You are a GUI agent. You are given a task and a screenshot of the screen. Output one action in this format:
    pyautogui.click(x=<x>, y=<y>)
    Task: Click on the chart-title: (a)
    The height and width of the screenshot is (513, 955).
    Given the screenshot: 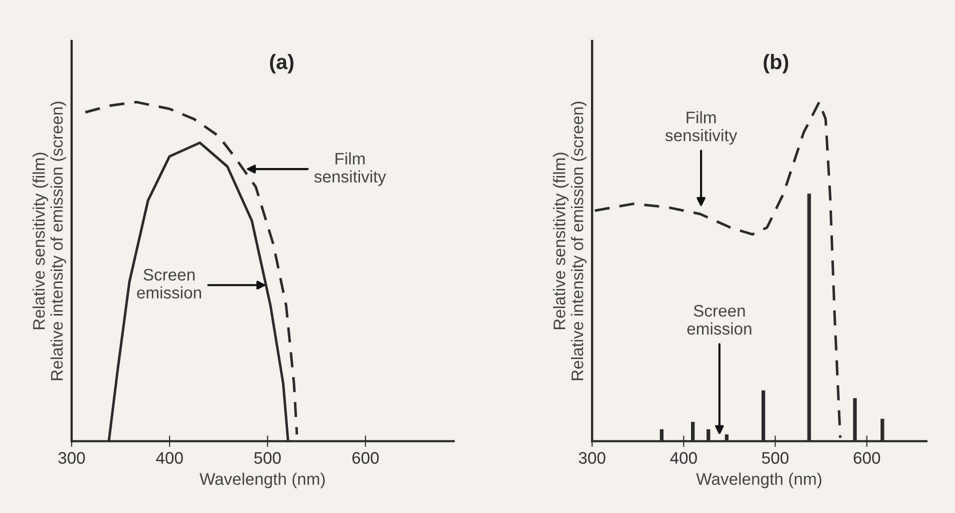 What is the action you would take?
    pyautogui.click(x=282, y=64)
    